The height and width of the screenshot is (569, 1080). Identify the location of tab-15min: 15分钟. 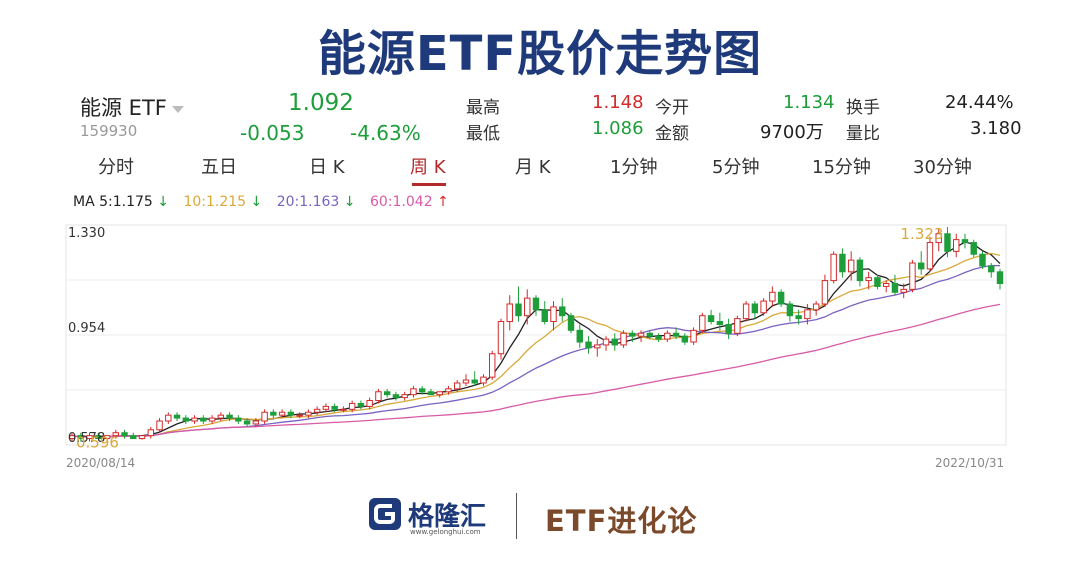
(841, 167).